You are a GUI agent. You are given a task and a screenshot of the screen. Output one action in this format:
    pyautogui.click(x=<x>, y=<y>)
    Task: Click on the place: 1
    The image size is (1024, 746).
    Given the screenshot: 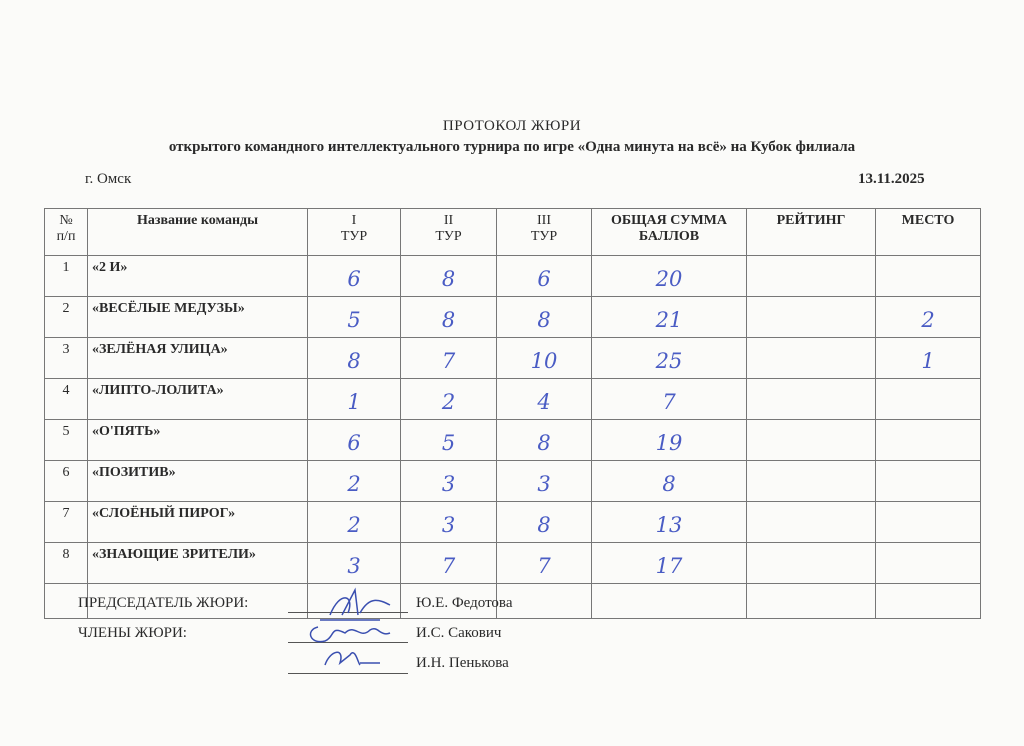 What is the action you would take?
    pyautogui.click(x=928, y=358)
    